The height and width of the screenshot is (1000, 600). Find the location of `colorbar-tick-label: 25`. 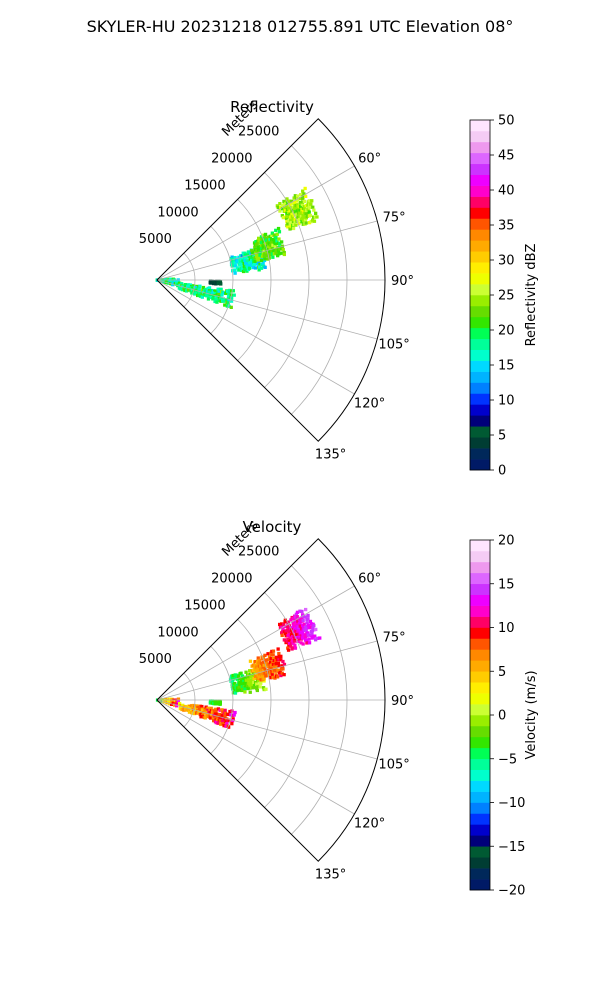

colorbar-tick-label: 25 is located at coordinates (506, 296).